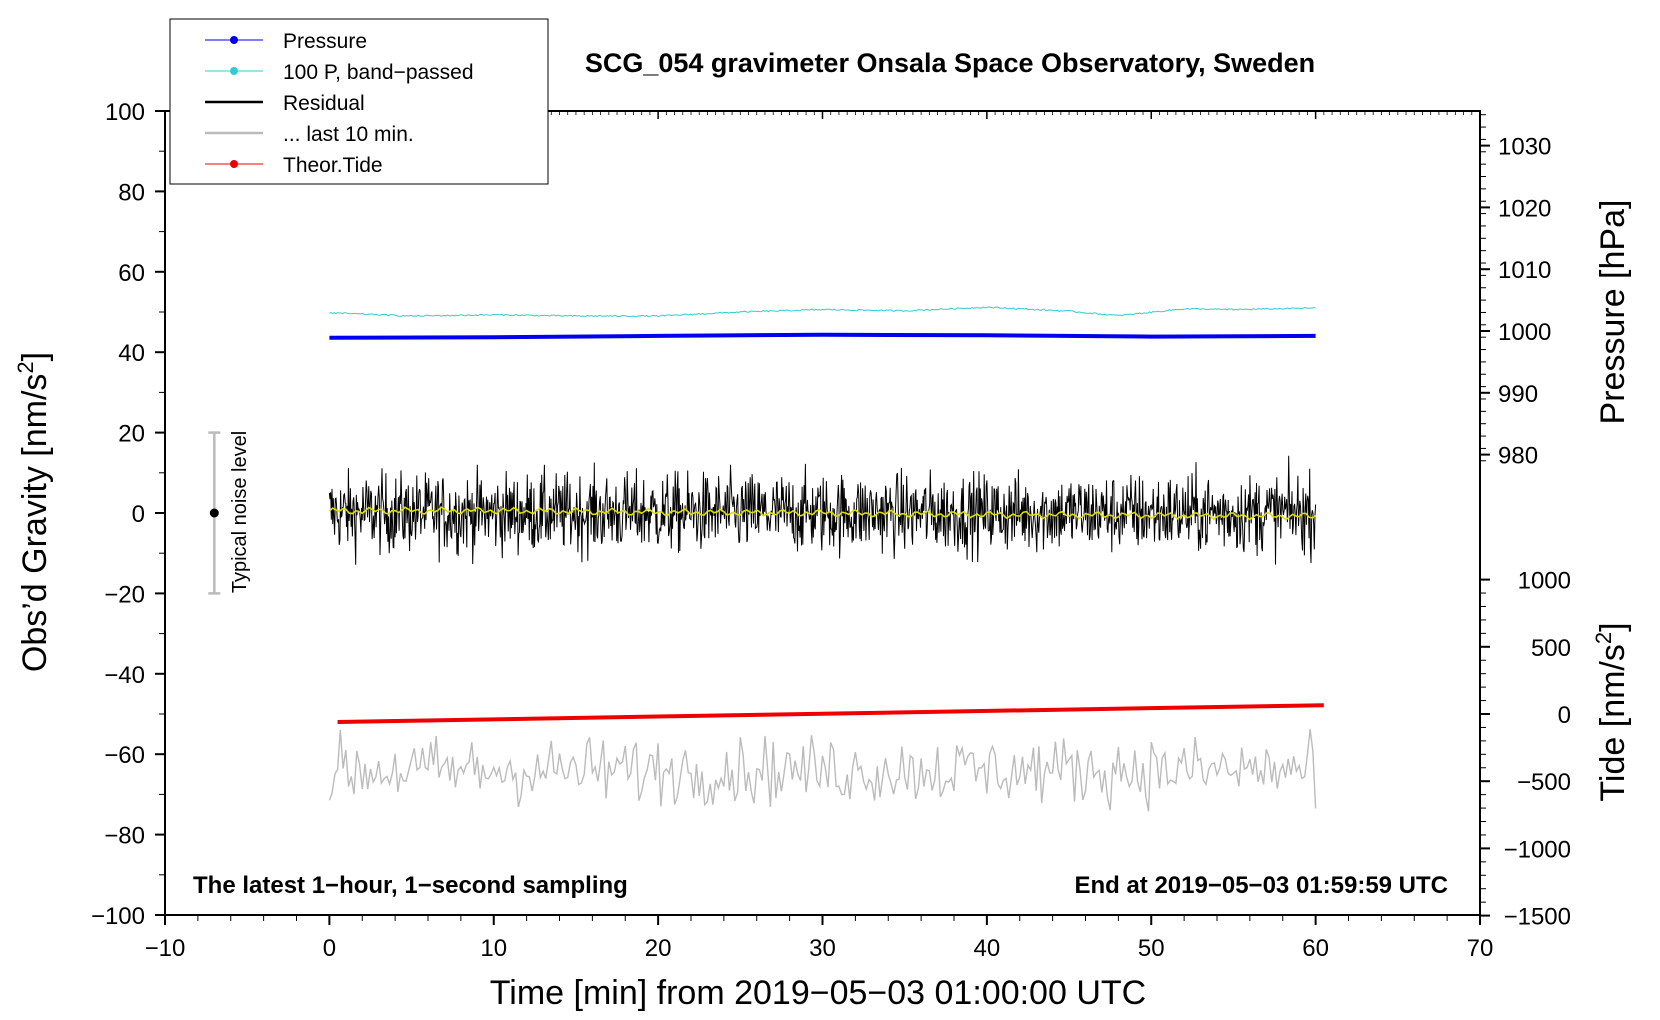 The height and width of the screenshot is (1020, 1660). What do you see at coordinates (214, 513) in the screenshot?
I see `noise-bar-center-dot` at bounding box center [214, 513].